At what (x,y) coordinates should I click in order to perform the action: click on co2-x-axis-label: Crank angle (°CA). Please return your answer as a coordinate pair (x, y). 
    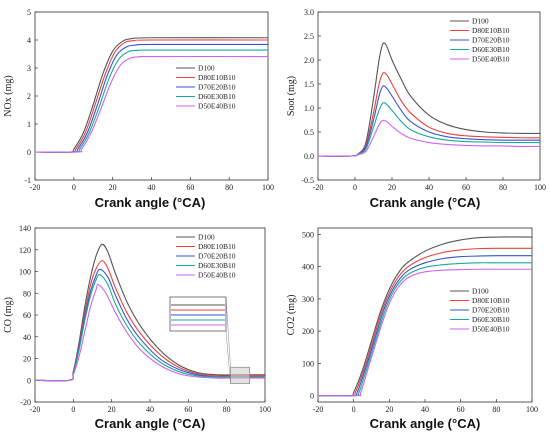
    Looking at the image, I should click on (425, 423).